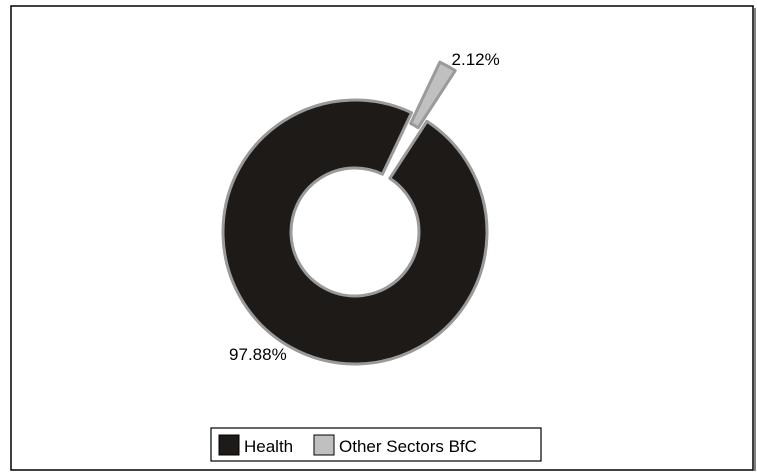  What do you see at coordinates (408, 446) in the screenshot?
I see `legend-label-other-sectors: Other Sectors BfC` at bounding box center [408, 446].